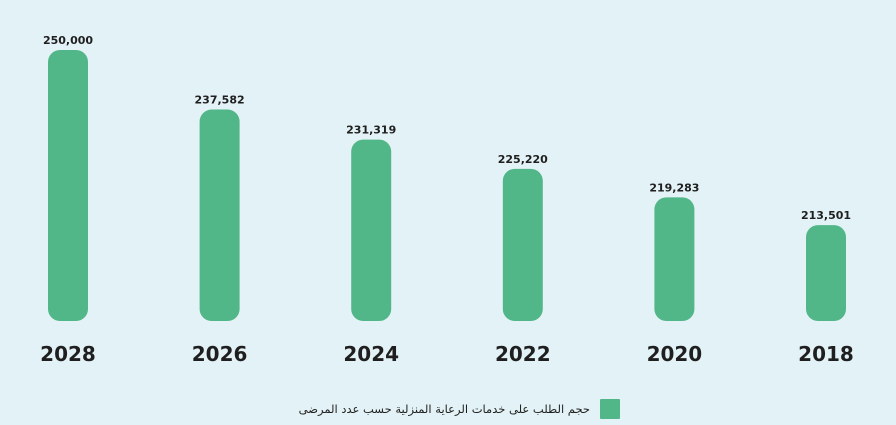 This screenshot has width=896, height=425. I want to click on category-label-2020: 2020, so click(675, 354).